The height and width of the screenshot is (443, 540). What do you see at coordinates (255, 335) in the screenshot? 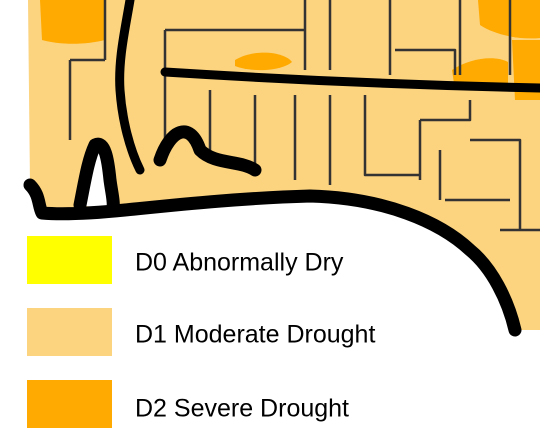
I see `legend-label: D1 Moderate Drought` at bounding box center [255, 335].